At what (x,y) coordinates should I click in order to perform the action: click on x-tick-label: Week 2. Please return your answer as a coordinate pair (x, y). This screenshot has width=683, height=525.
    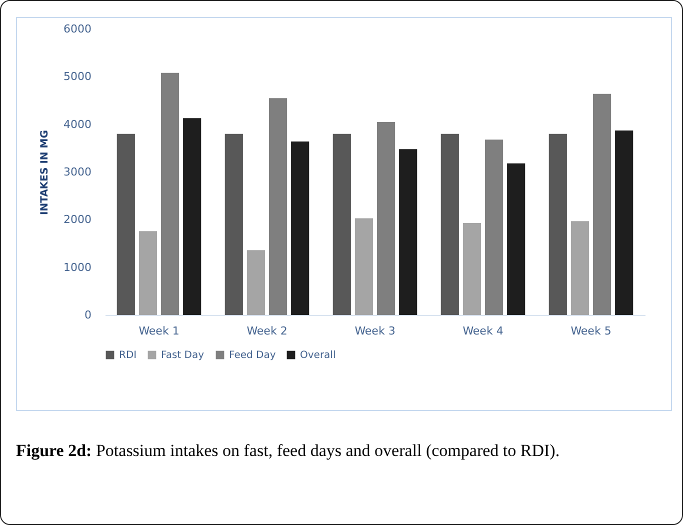
    Looking at the image, I should click on (267, 331).